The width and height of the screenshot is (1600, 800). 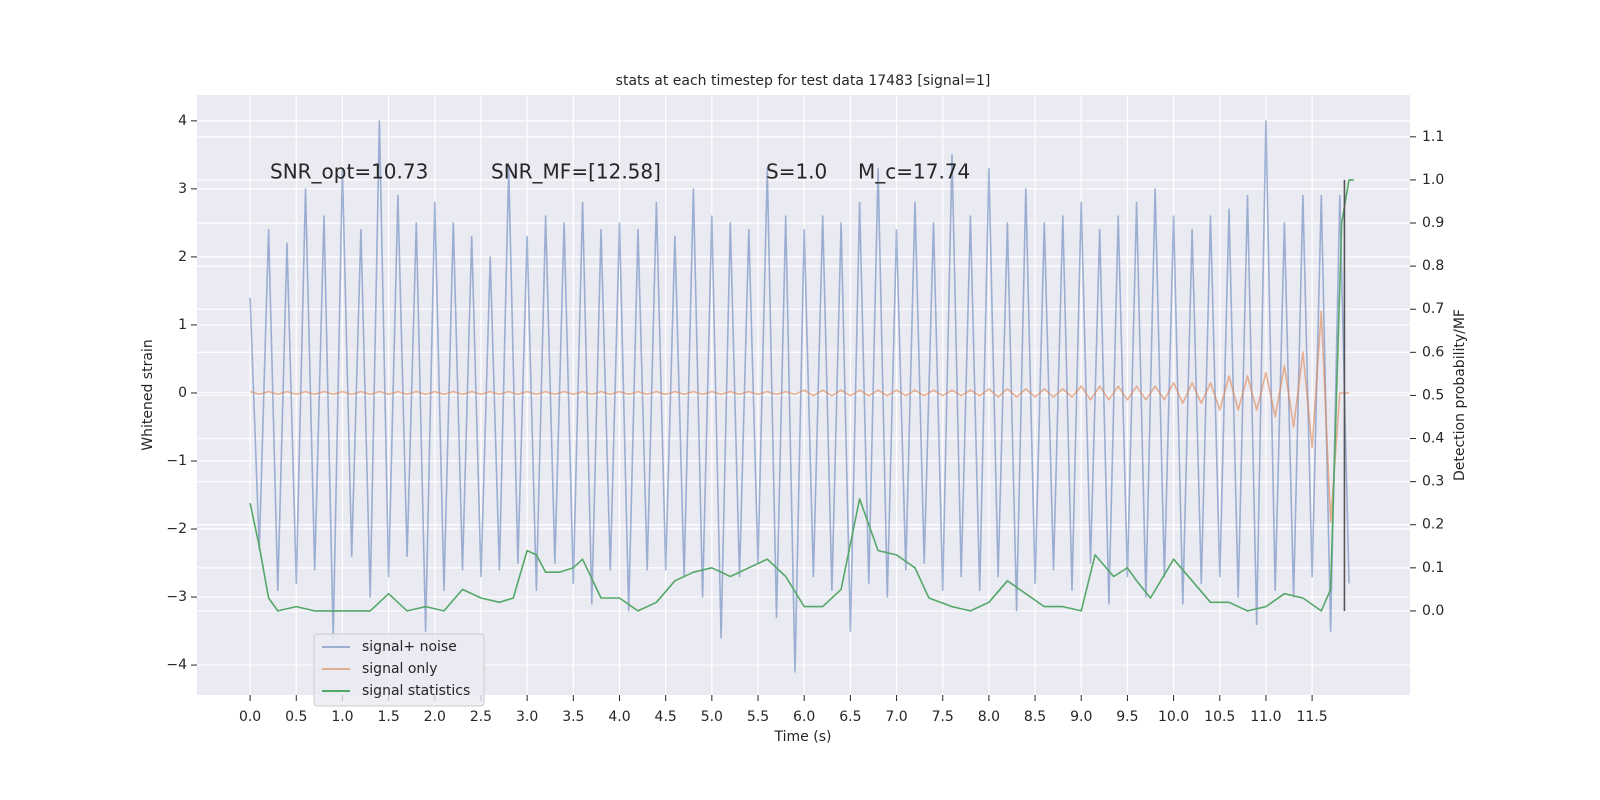 I want to click on y2-tick-label: 0.5, so click(x=1433, y=395).